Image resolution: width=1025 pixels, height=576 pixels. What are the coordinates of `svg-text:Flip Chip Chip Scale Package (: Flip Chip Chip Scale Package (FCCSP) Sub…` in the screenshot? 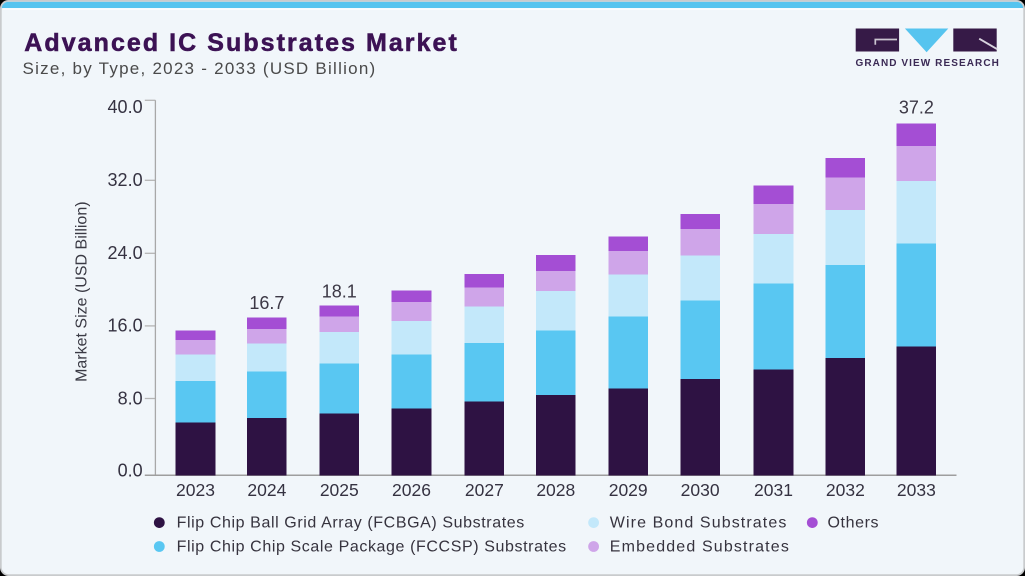 It's located at (372, 547).